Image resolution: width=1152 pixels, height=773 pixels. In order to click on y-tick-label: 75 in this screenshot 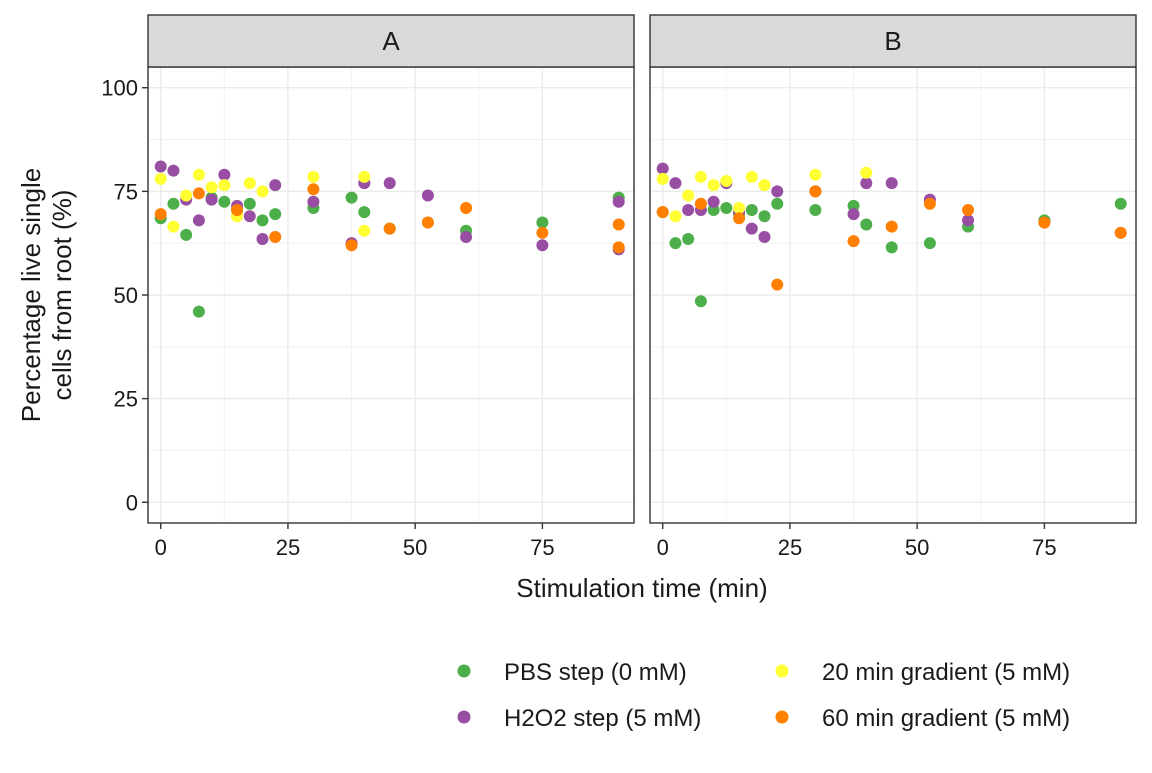, I will do `click(126, 191)`.